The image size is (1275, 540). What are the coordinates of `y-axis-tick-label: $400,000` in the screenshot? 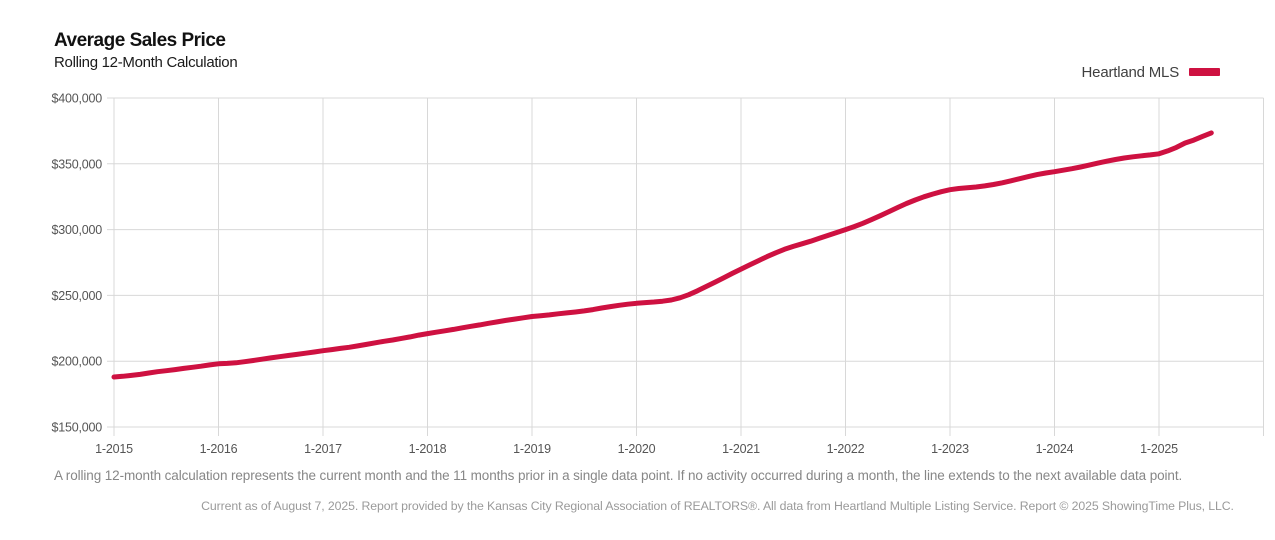 It's located at (76, 99).